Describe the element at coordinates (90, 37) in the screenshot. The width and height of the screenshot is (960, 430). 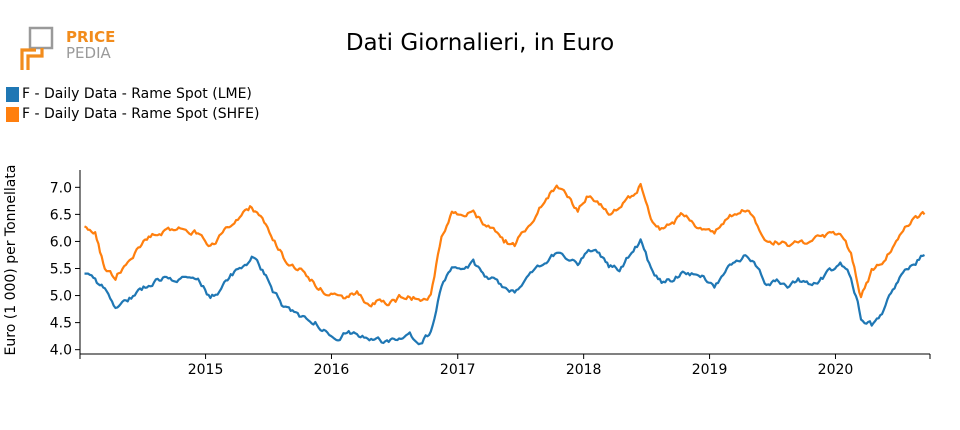
I see `logo-line1: PRICE` at that location.